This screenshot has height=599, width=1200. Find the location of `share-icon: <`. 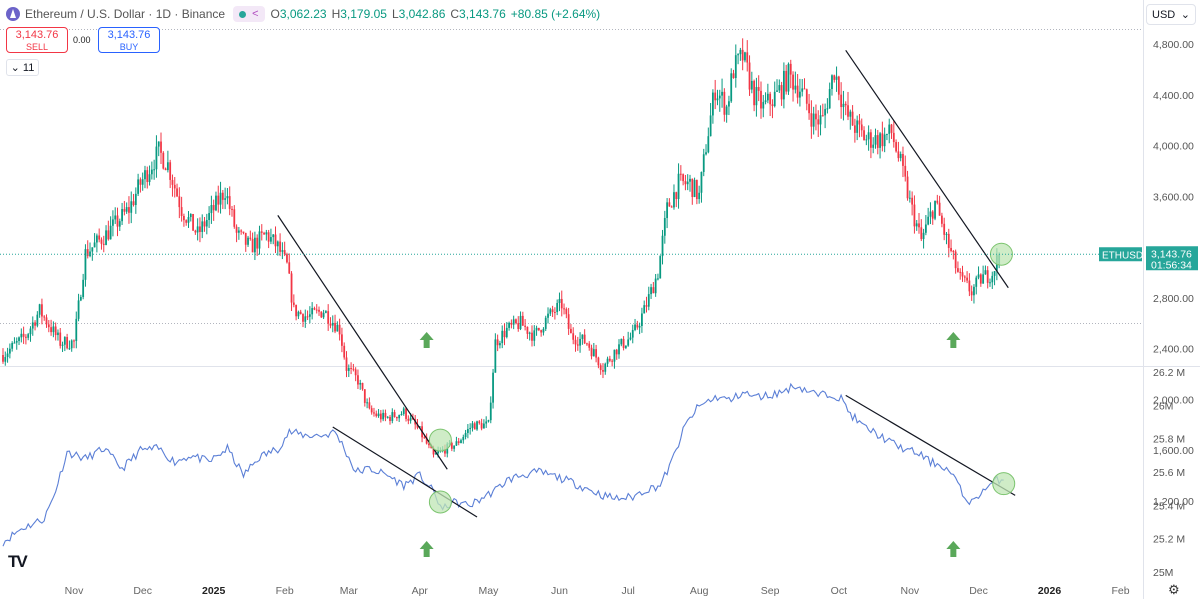

share-icon: < is located at coordinates (255, 14).